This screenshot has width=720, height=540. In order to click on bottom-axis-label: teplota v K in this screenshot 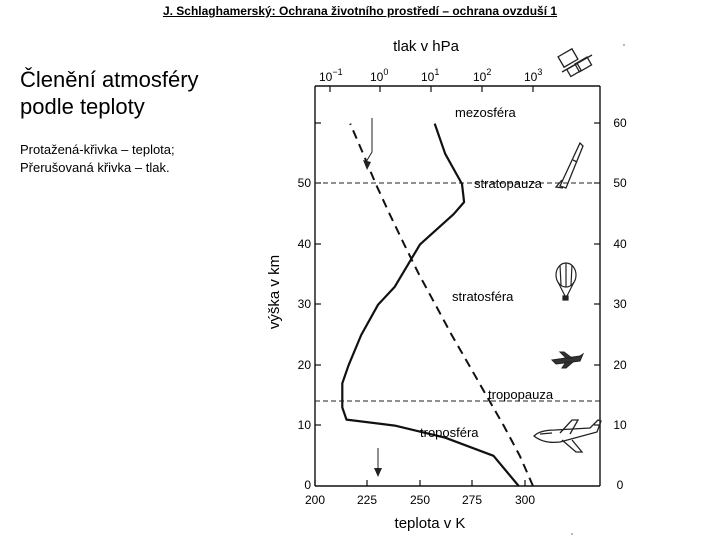, I will do `click(430, 523)`.